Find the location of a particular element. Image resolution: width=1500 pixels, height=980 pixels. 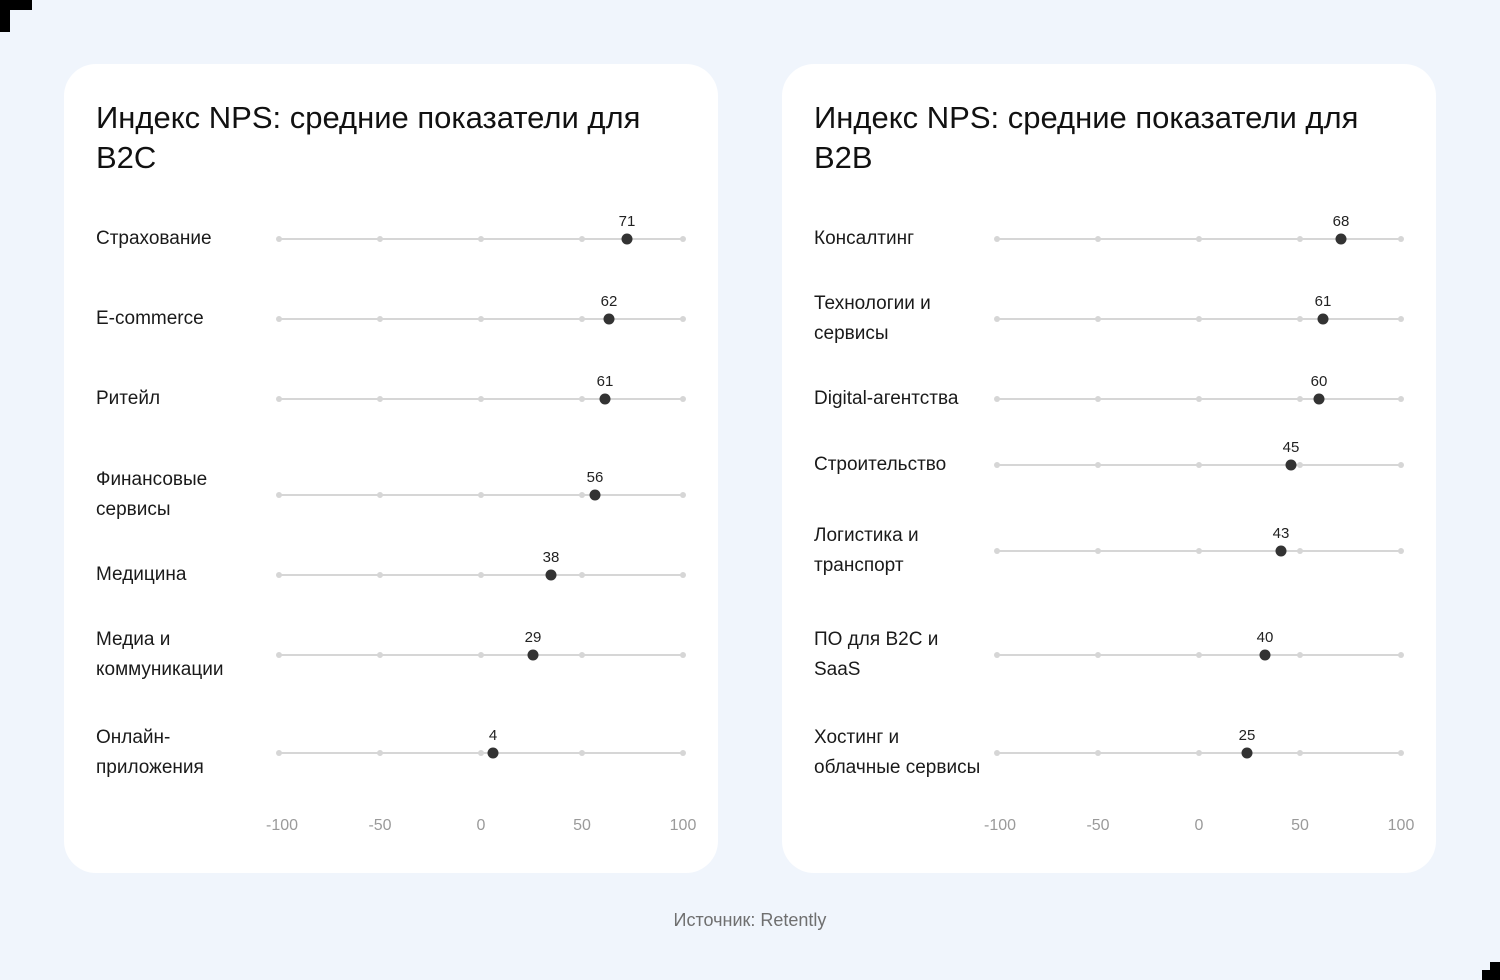

value-label: 68 is located at coordinates (1341, 221).